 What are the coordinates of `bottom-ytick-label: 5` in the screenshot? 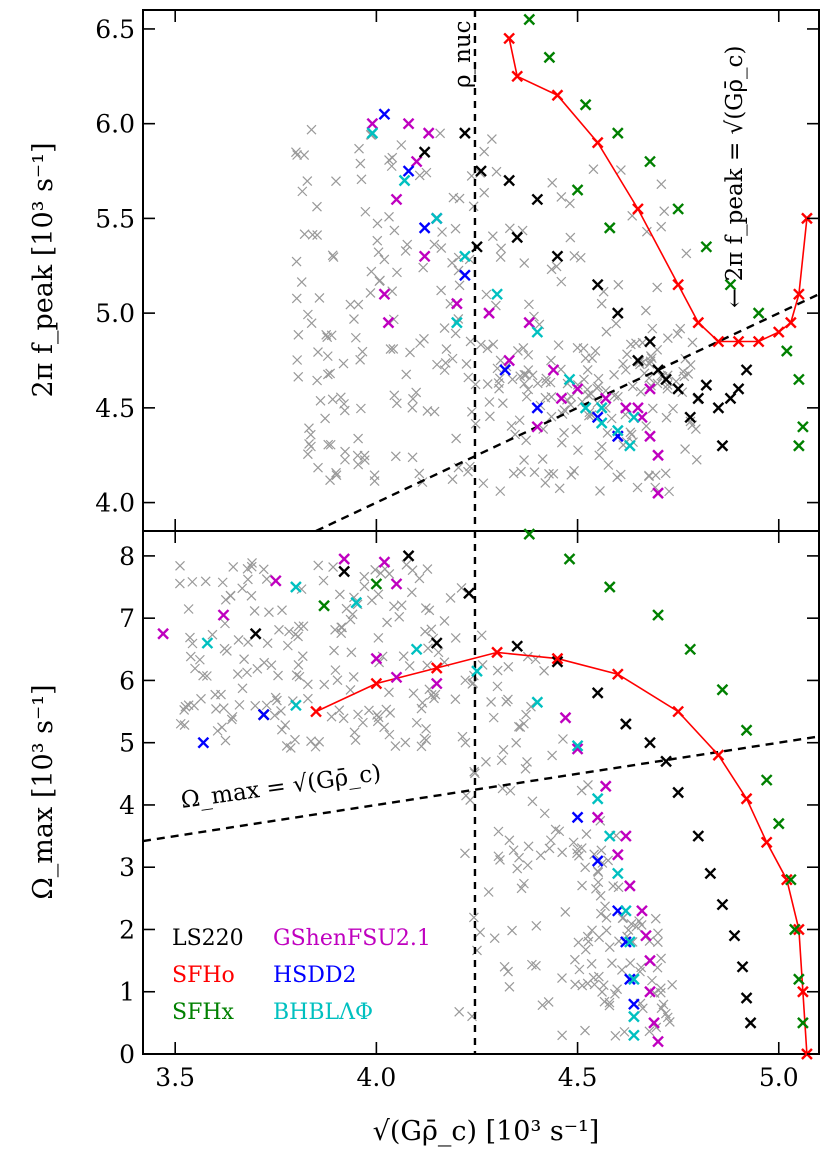 It's located at (127, 743).